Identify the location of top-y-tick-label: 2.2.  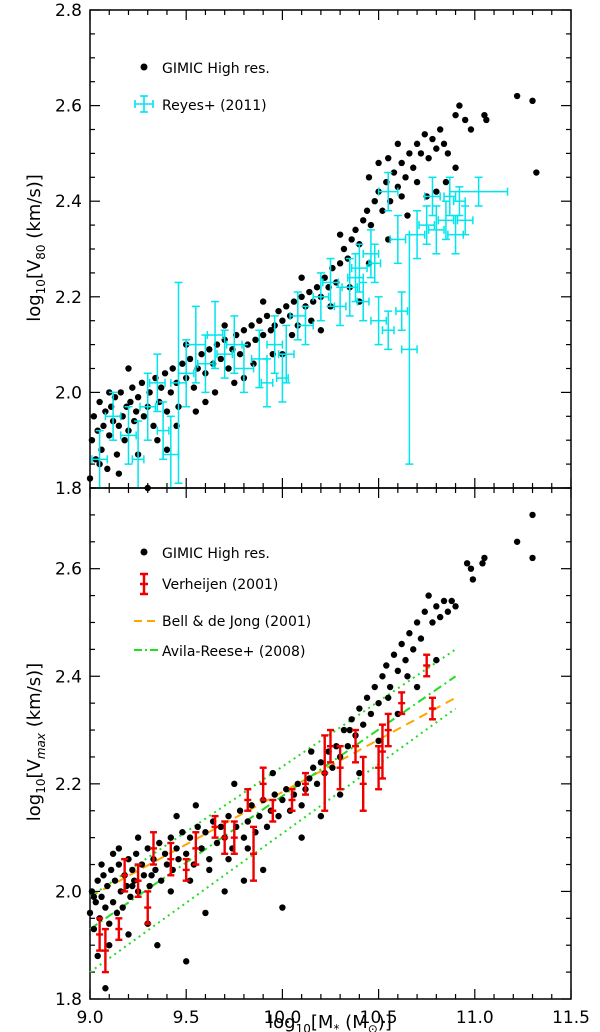
(68, 298).